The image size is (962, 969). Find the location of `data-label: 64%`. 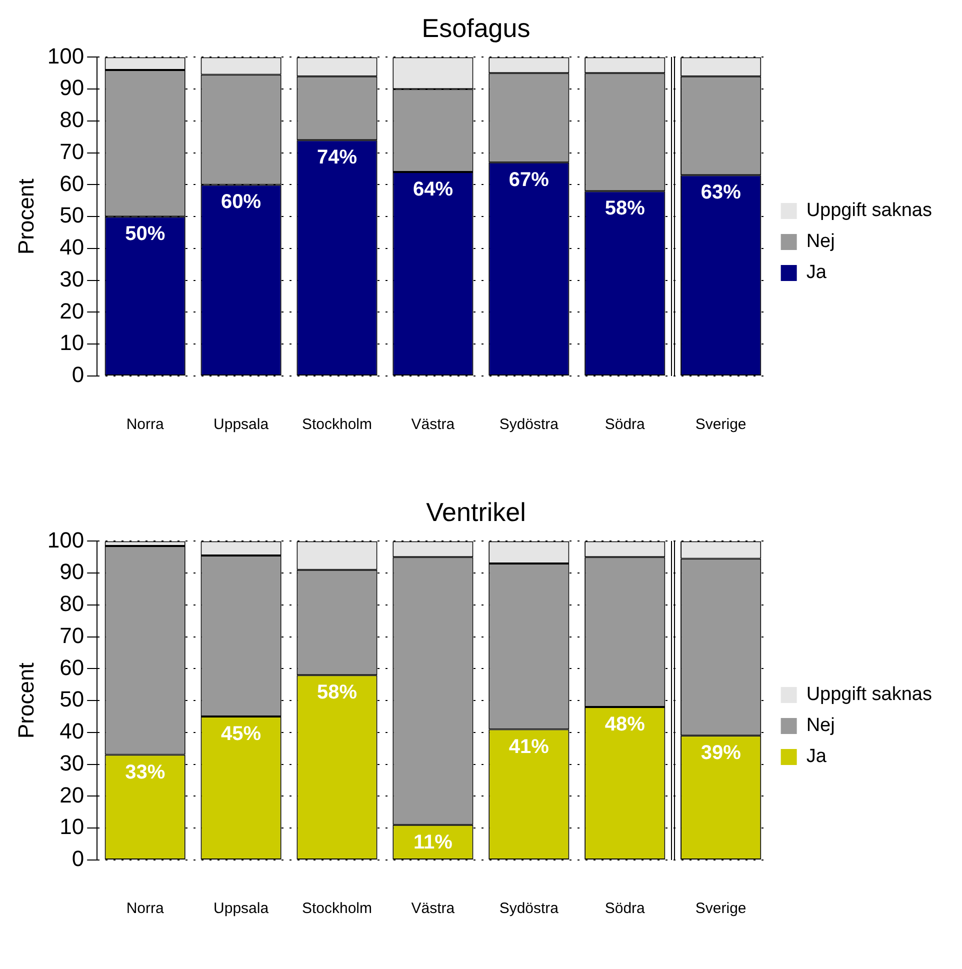

data-label: 64% is located at coordinates (433, 189).